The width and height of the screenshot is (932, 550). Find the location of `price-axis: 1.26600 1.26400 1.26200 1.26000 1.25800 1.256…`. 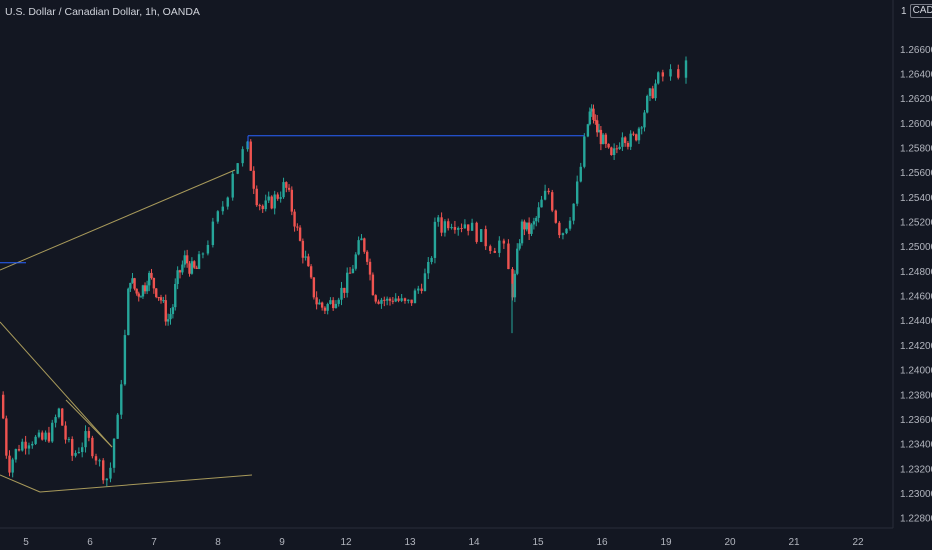

price-axis: 1.26600 1.26400 1.26200 1.26000 1.25800 1.256… is located at coordinates (912, 264).